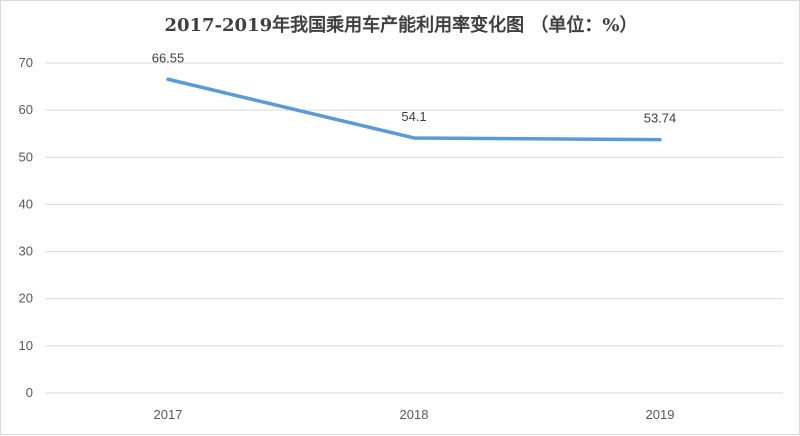 This screenshot has height=436, width=800. What do you see at coordinates (26, 298) in the screenshot?
I see `y-tick-label: 20` at bounding box center [26, 298].